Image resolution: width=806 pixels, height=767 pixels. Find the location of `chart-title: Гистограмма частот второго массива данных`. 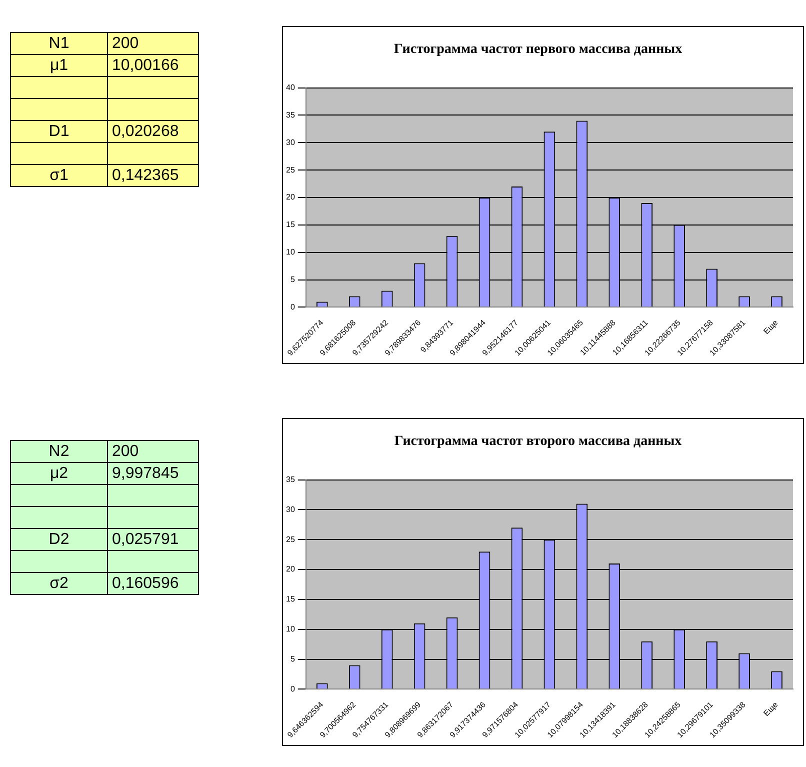

chart-title: Гистограмма частот второго массива данных is located at coordinates (538, 442).